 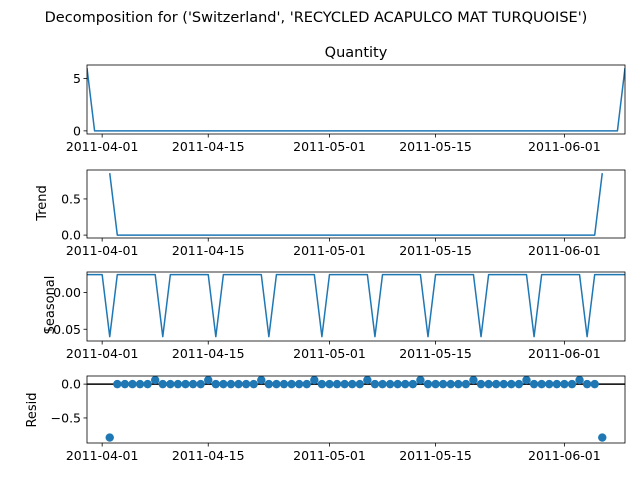 What do you see at coordinates (71, 384) in the screenshot?
I see `y-tick-label: 0.0` at bounding box center [71, 384].